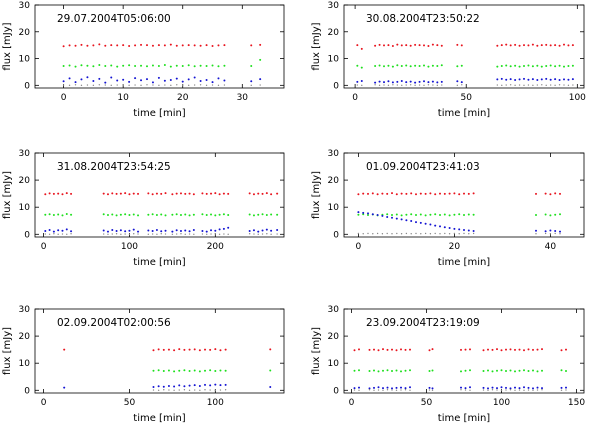 This screenshot has height=430, width=589. Describe the element at coordinates (334, 337) in the screenshot. I see `y-tick-label: 20` at that location.